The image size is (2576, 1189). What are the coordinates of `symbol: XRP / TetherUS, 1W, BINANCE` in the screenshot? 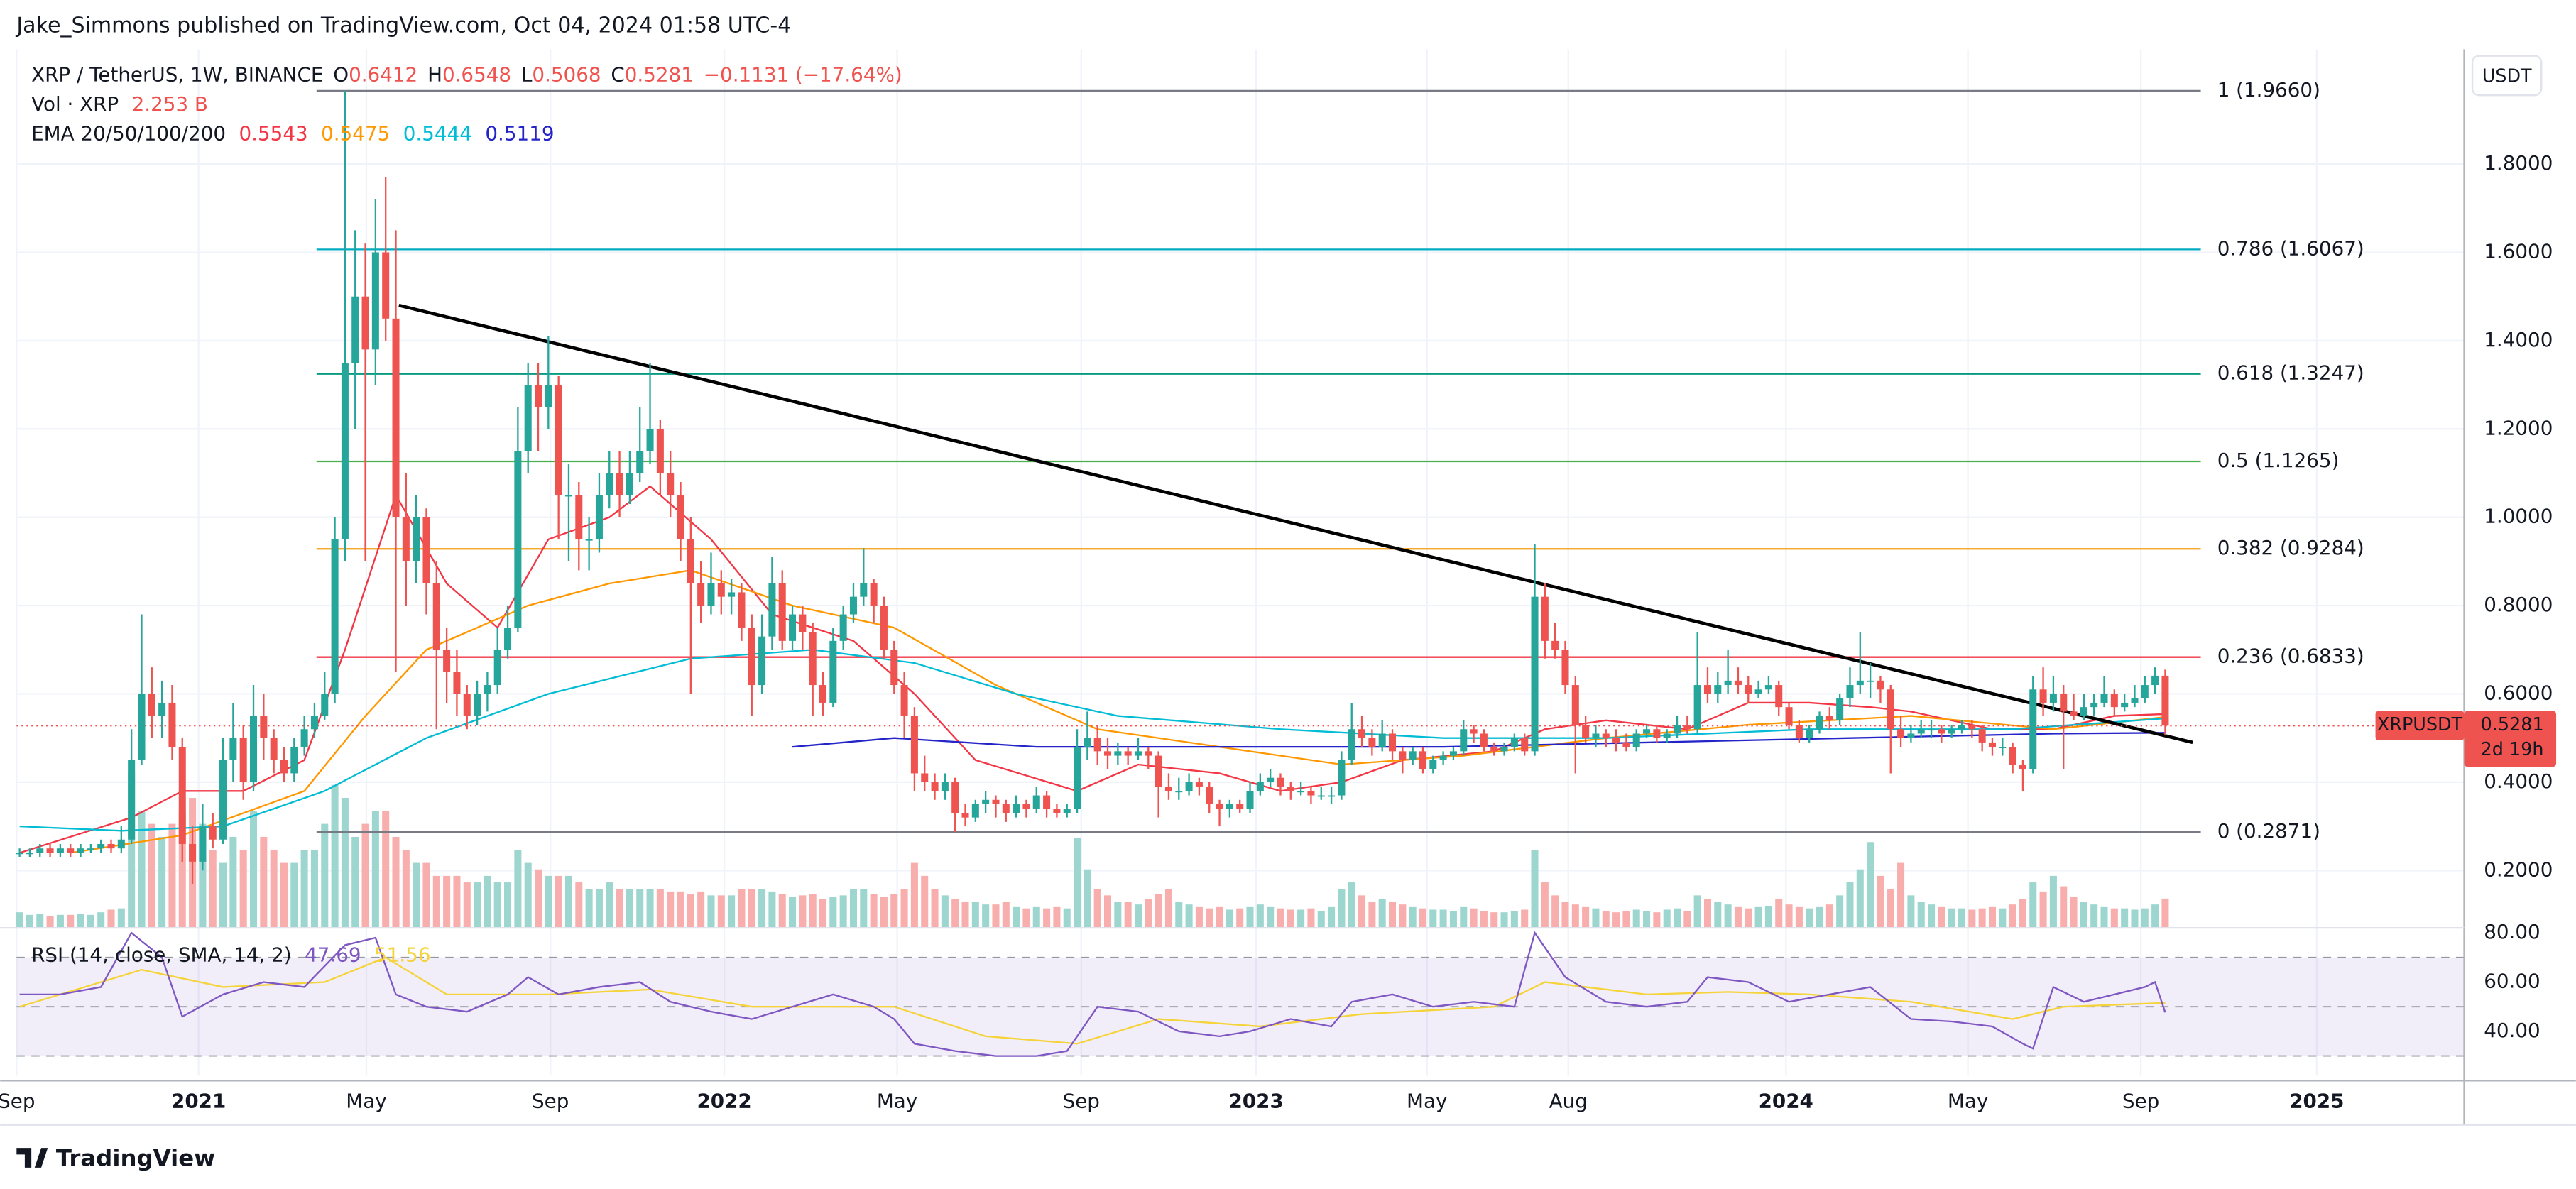 It's located at (177, 74).